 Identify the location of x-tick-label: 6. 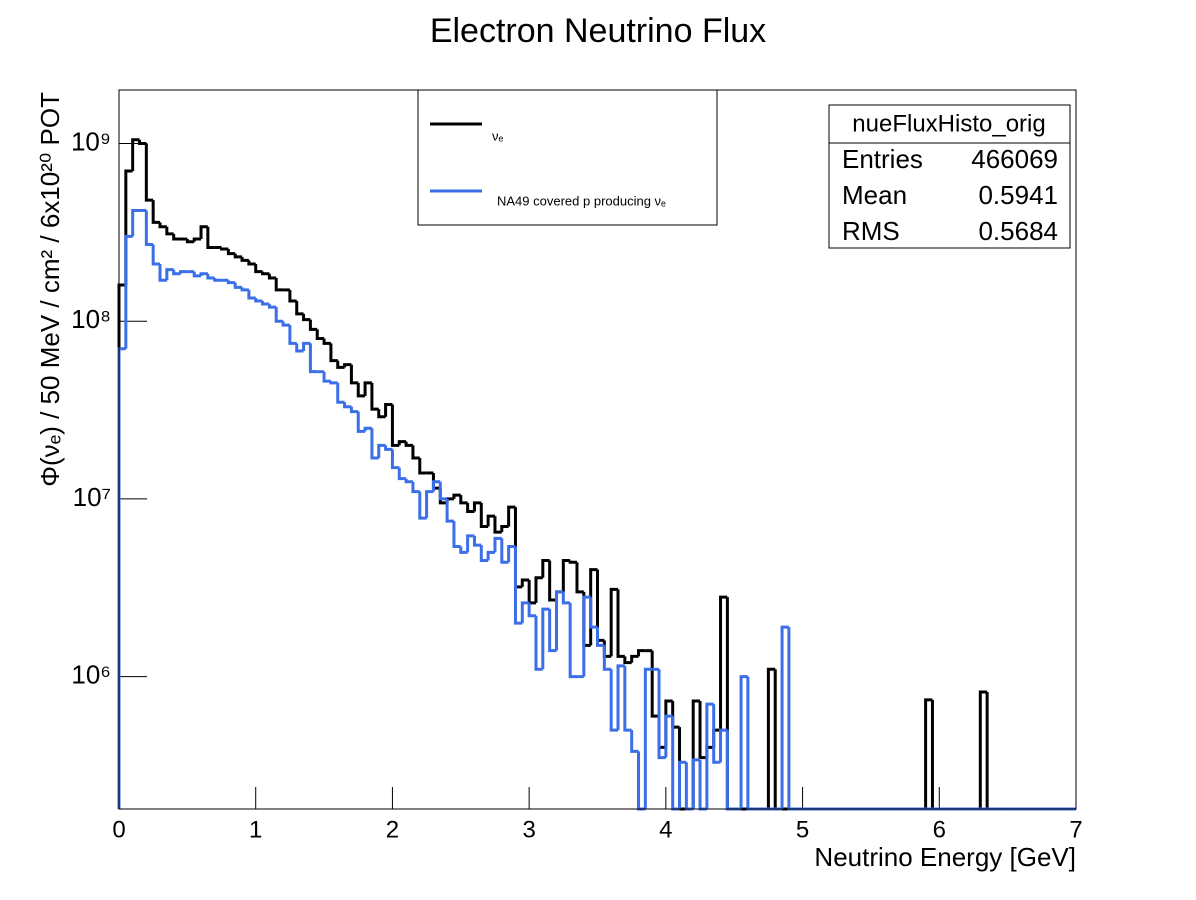
(939, 829).